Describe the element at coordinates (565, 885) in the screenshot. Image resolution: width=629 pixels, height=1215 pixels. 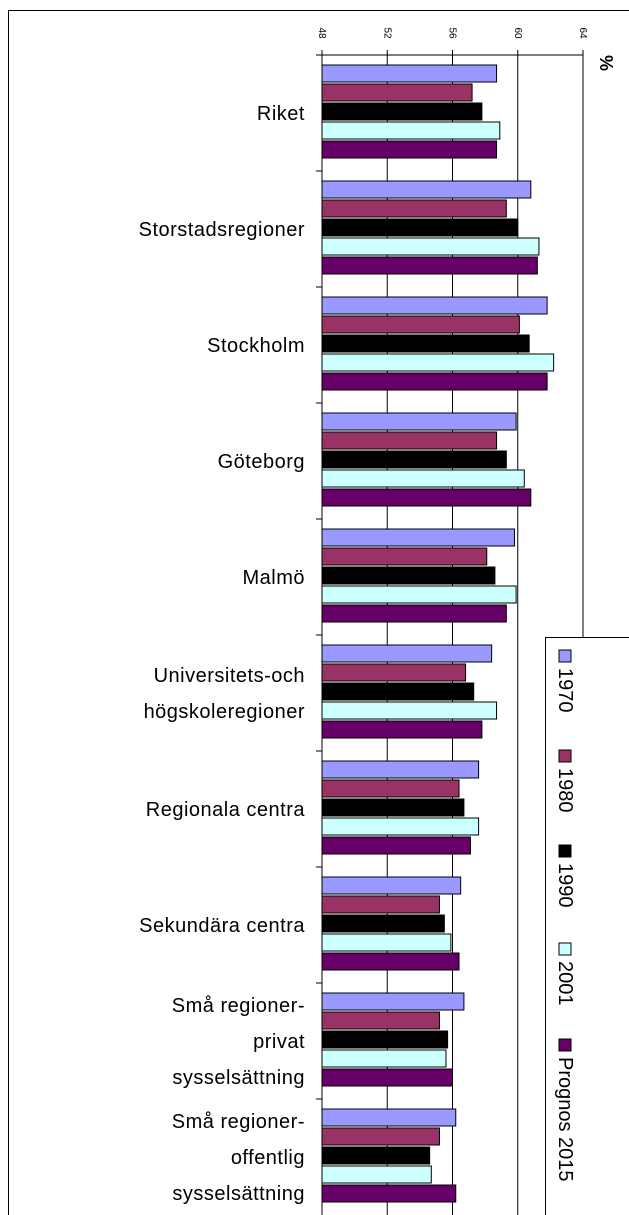
I see `legend-label: 1990` at that location.